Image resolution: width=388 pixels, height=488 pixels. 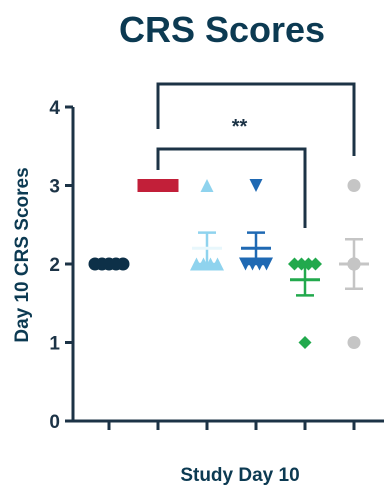 I want to click on y-tick-label: 3, so click(x=54, y=187).